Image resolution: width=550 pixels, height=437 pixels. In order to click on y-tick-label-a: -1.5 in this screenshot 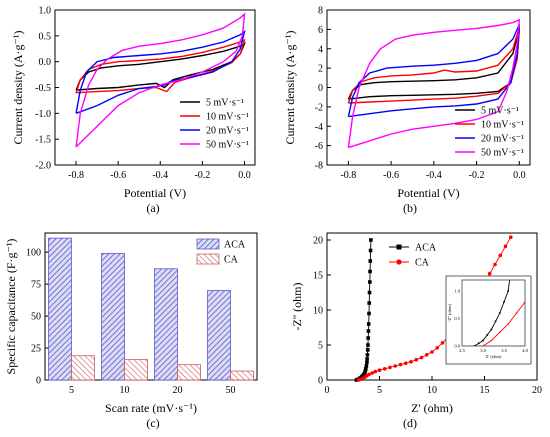, I will do `click(43, 140)`.